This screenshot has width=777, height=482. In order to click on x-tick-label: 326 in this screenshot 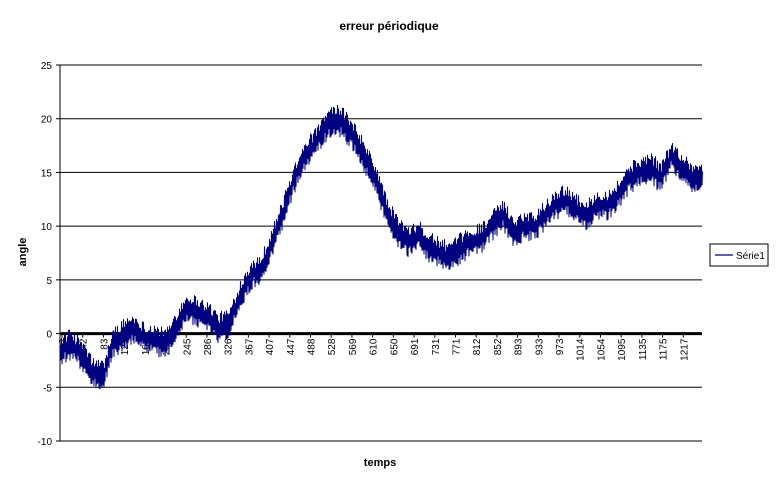, I will do `click(229, 346)`.